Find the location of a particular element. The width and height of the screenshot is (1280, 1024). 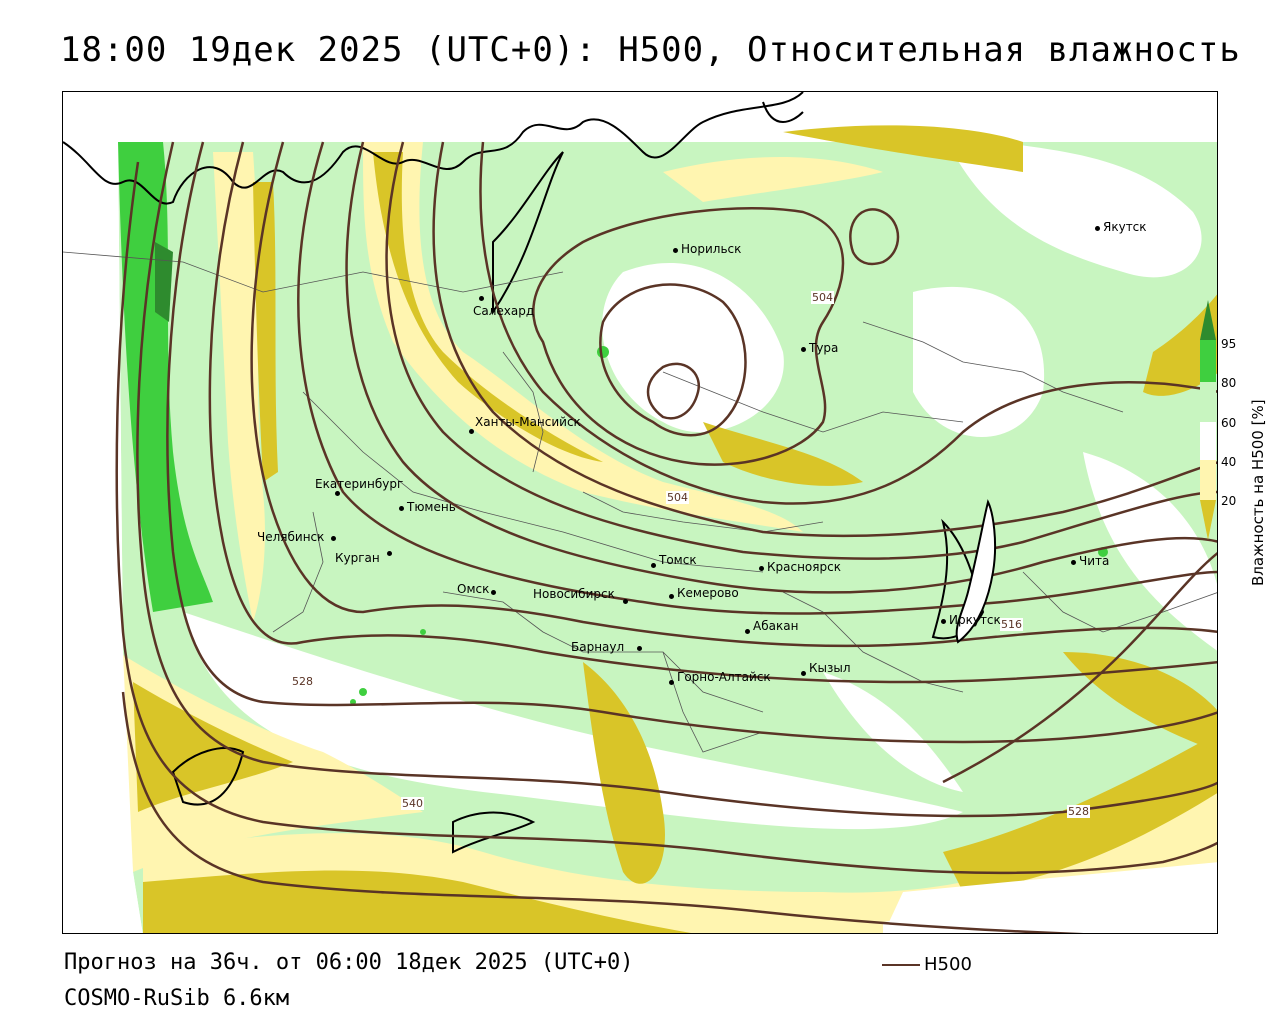

humidity-colorbar is located at coordinates (1208, 420).